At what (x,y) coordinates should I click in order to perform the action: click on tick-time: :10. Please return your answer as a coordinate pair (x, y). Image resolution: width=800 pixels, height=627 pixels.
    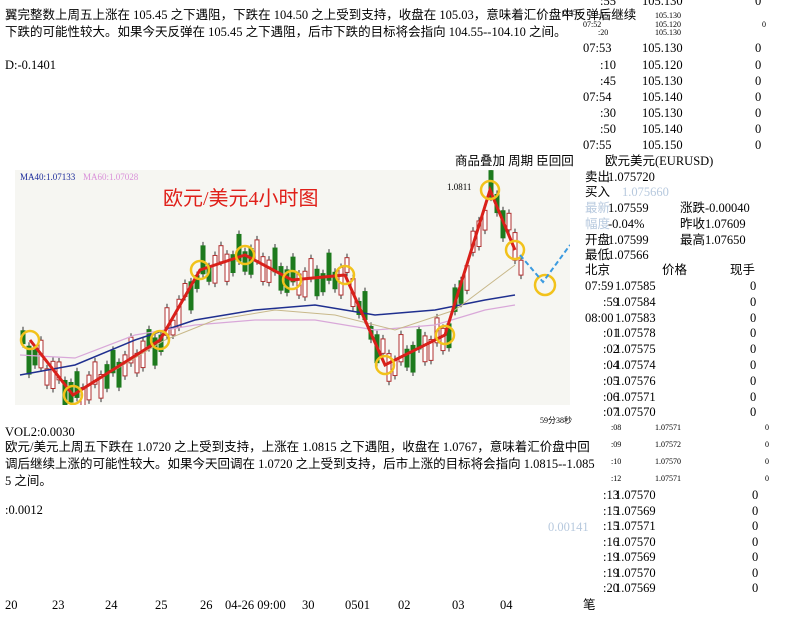
    Looking at the image, I should click on (608, 65).